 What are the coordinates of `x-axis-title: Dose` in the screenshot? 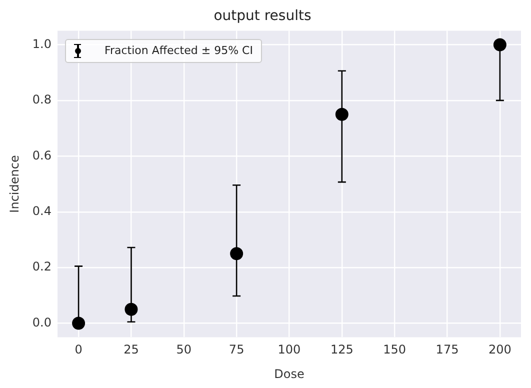 It's located at (289, 373).